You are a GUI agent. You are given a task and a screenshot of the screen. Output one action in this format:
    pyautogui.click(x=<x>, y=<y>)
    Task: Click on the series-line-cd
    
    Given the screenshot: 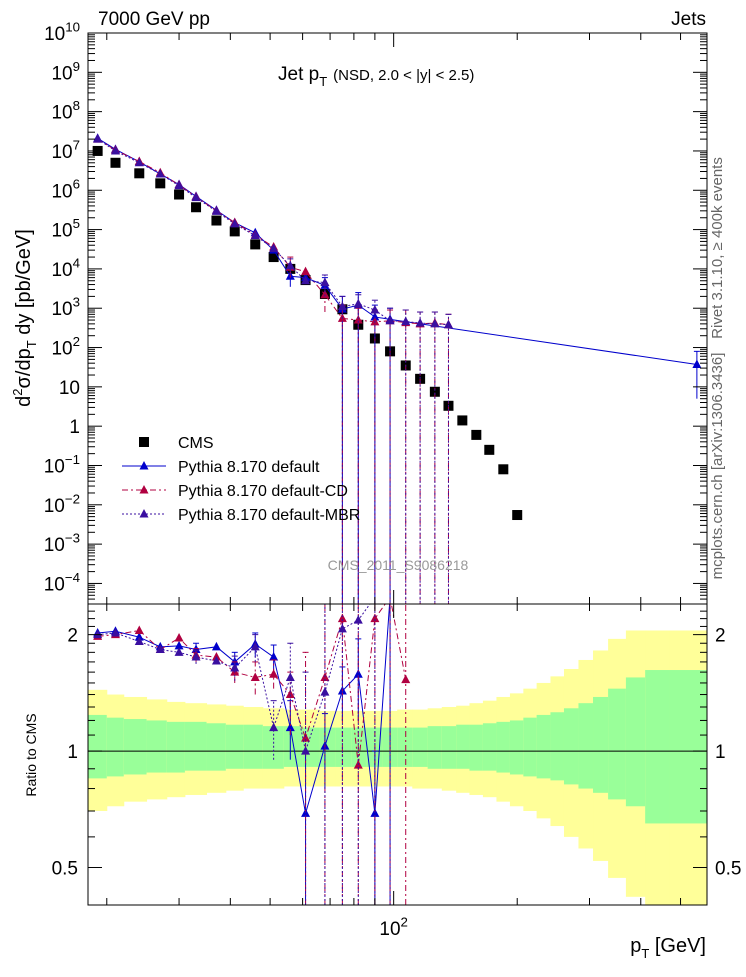 What is the action you would take?
    pyautogui.click(x=273, y=232)
    